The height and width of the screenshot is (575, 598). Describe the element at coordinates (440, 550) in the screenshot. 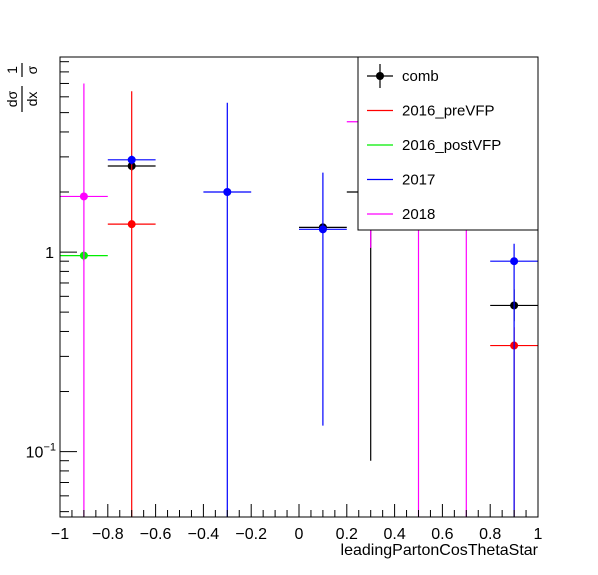

I see `x-axis-title: leadingPartonCosThetaStar` at that location.